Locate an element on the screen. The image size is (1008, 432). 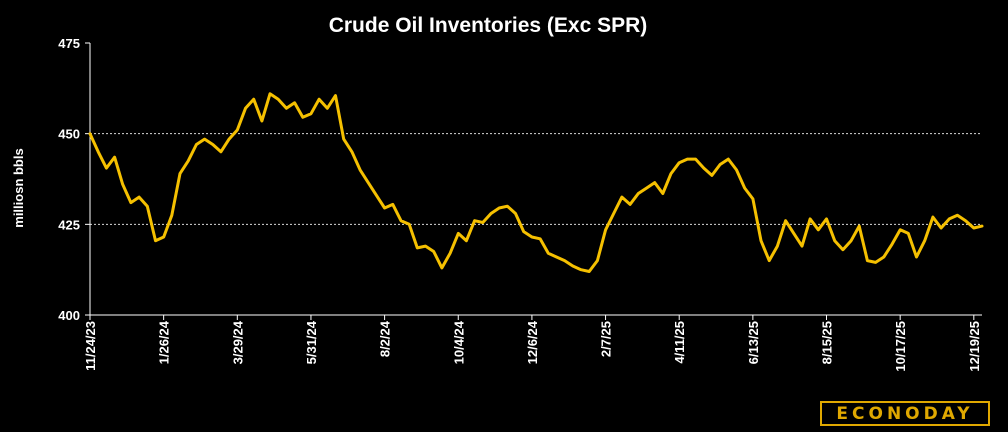
x-tick-label: 10/17/25 is located at coordinates (900, 346).